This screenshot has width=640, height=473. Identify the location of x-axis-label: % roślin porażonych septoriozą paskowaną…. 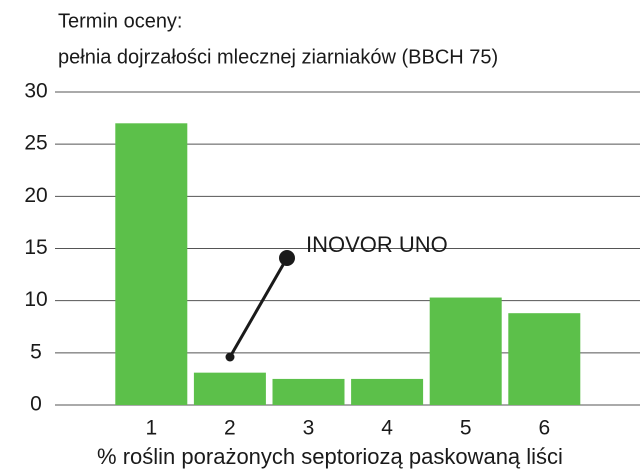
(330, 456).